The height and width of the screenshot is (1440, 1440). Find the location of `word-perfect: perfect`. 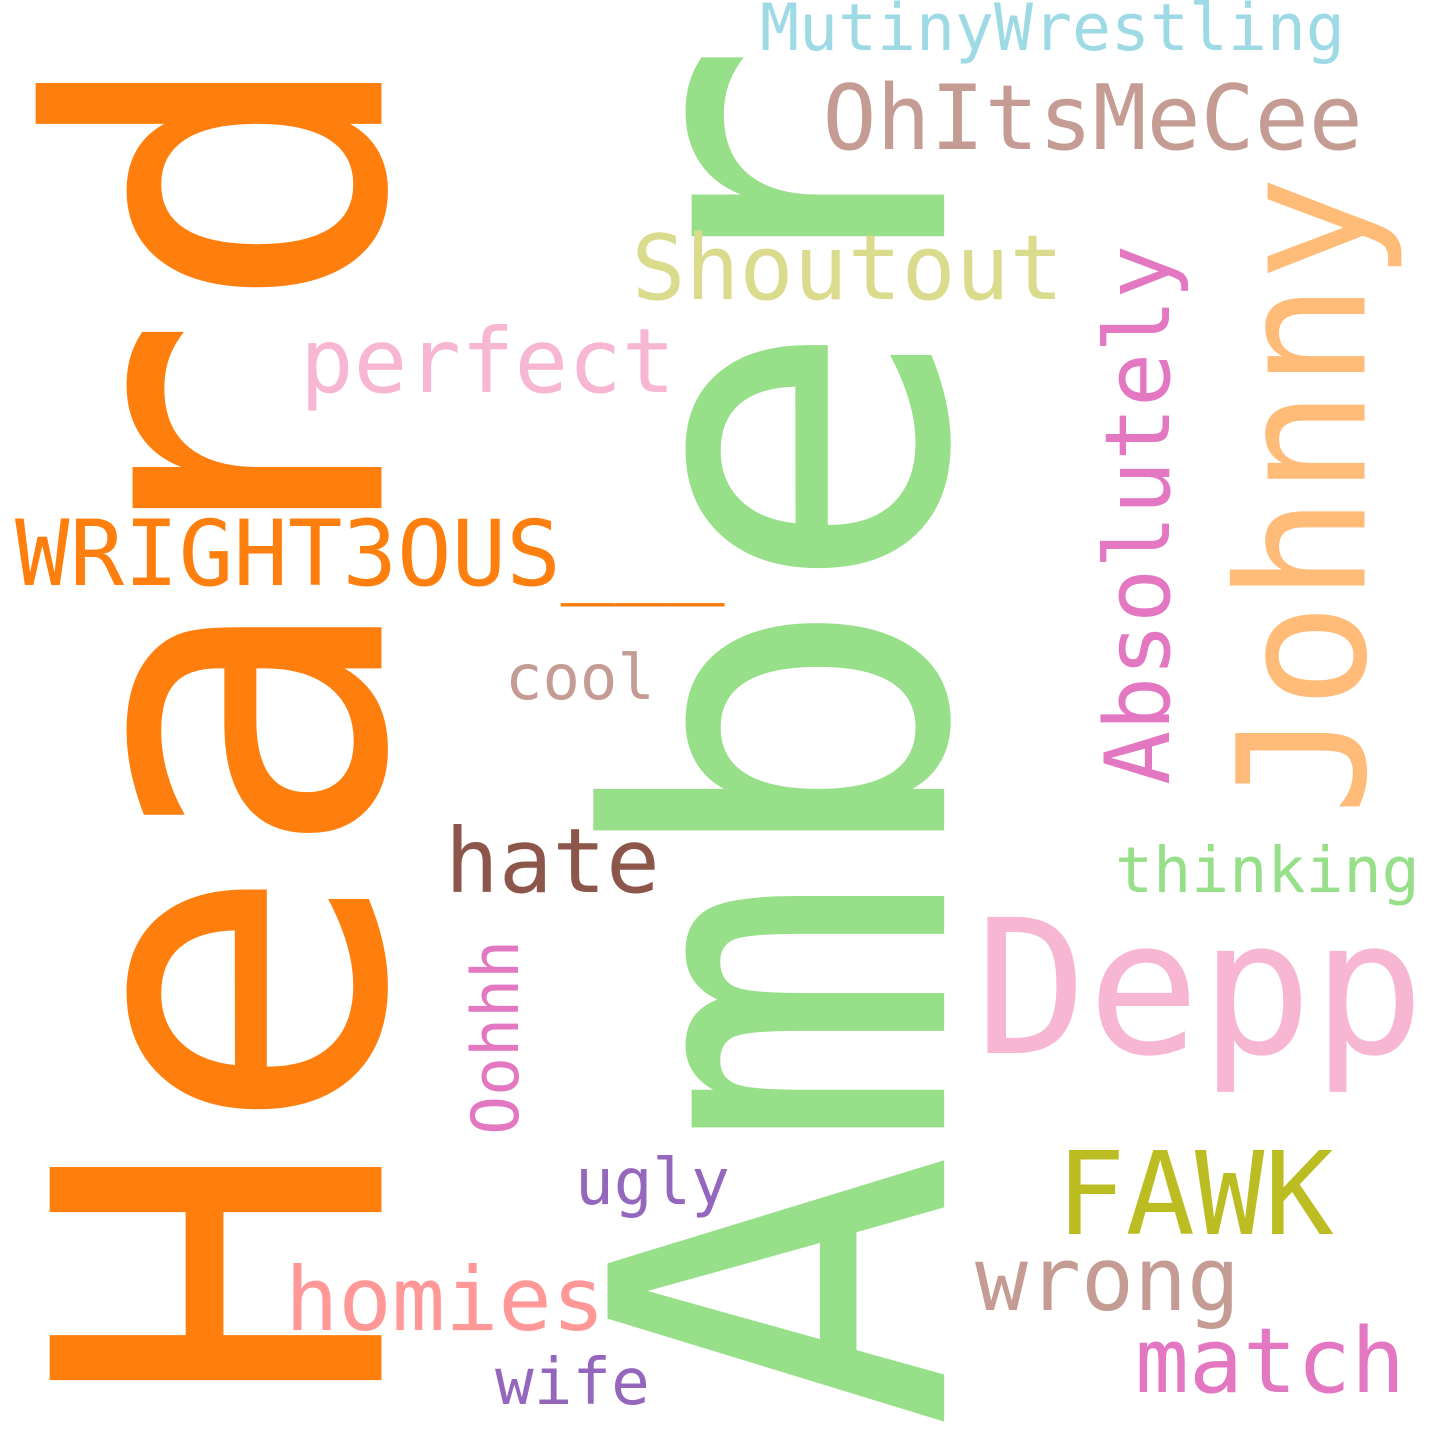

word-perfect: perfect is located at coordinates (488, 362).